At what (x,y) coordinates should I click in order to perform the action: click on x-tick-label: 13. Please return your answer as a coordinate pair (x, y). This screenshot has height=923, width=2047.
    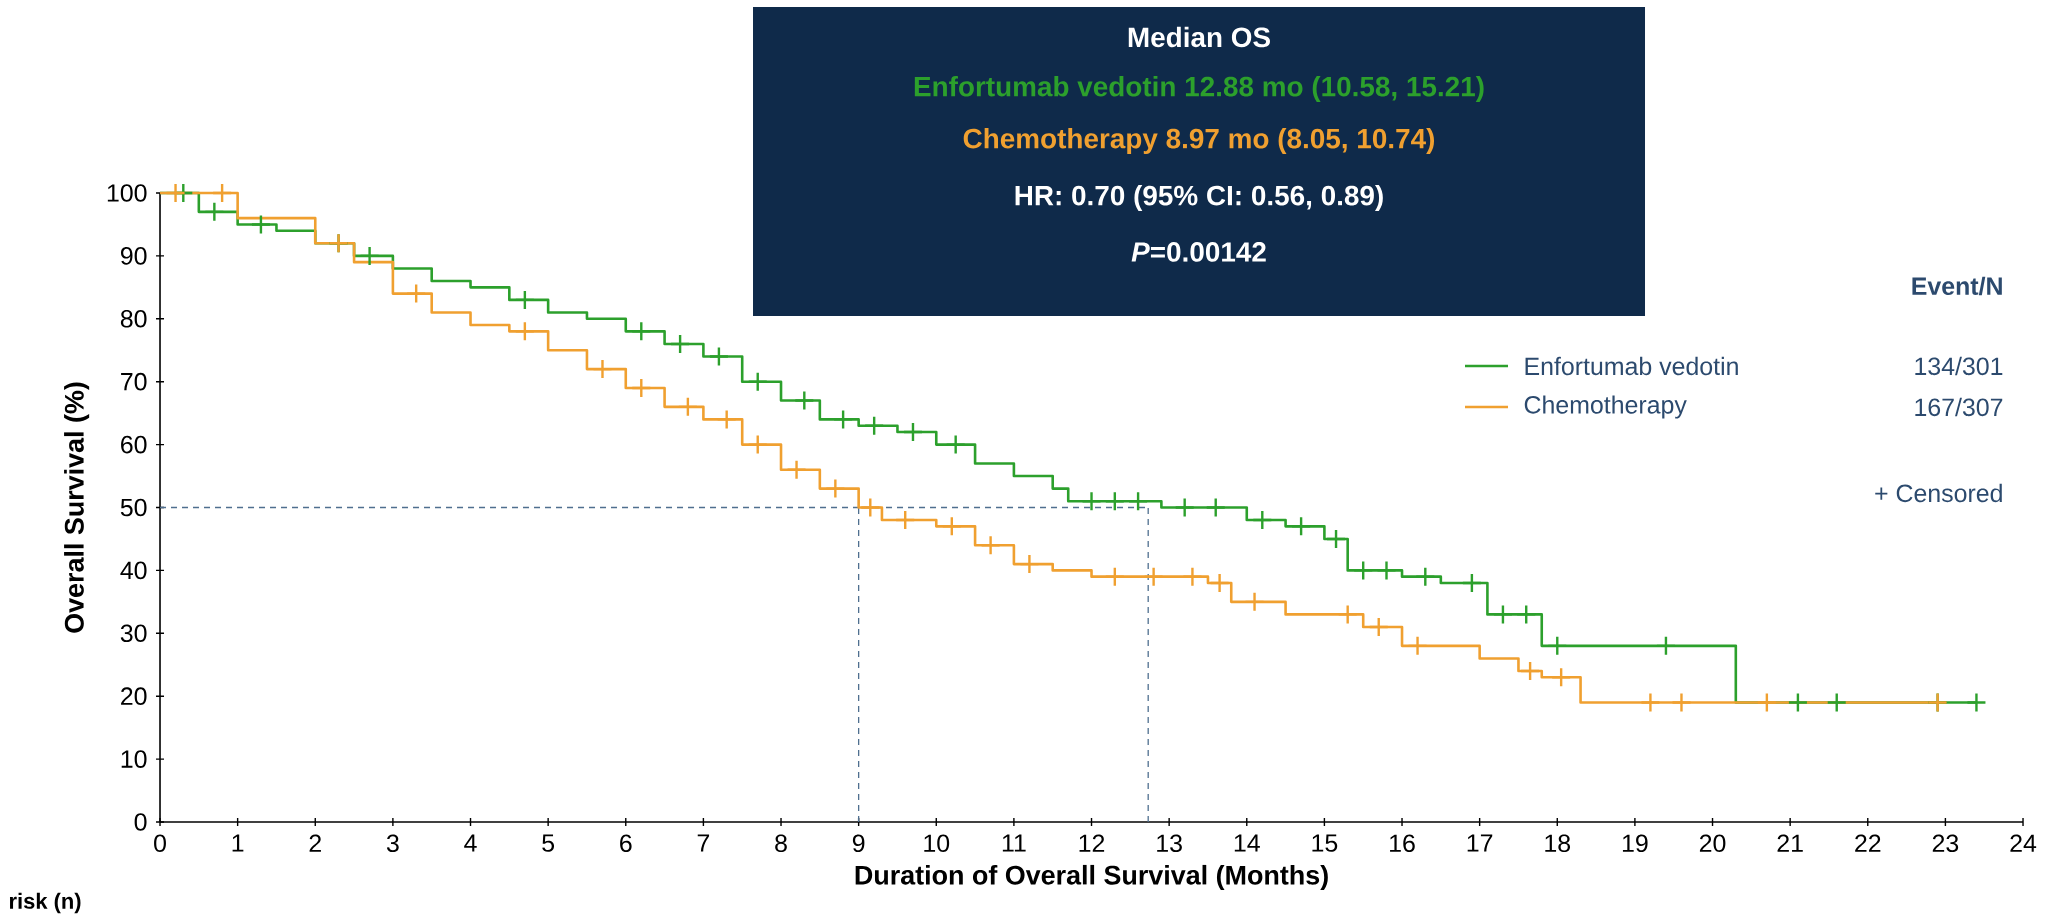
    Looking at the image, I should click on (1169, 843).